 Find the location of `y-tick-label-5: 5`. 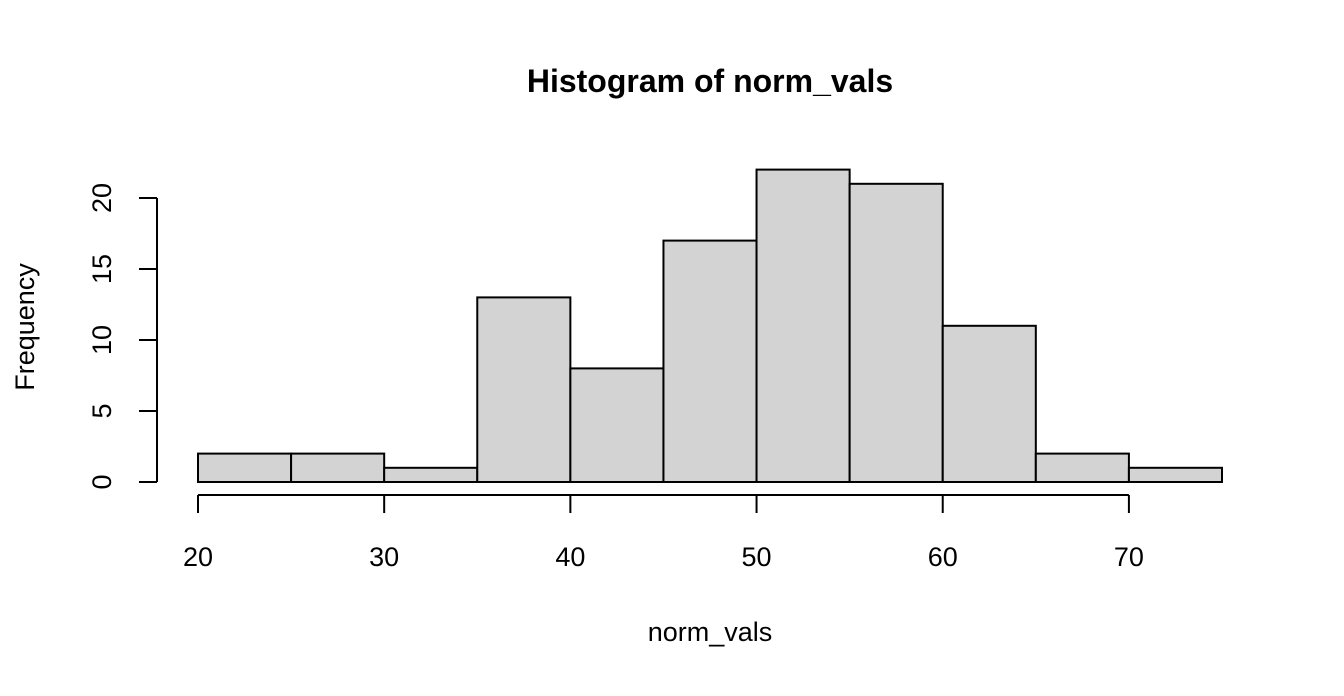

y-tick-label-5: 5 is located at coordinates (102, 410).